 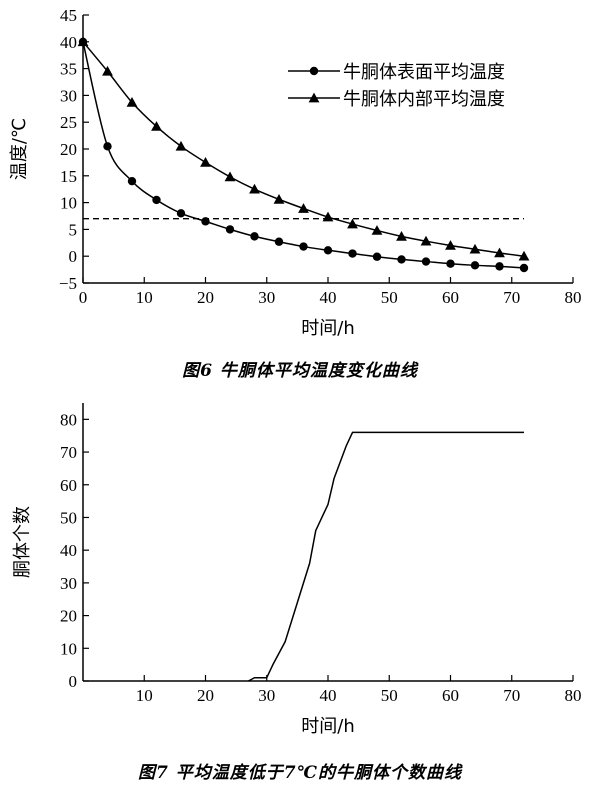 I want to click on legend-label-1: 牛胴体表面平均温度, so click(x=424, y=72).